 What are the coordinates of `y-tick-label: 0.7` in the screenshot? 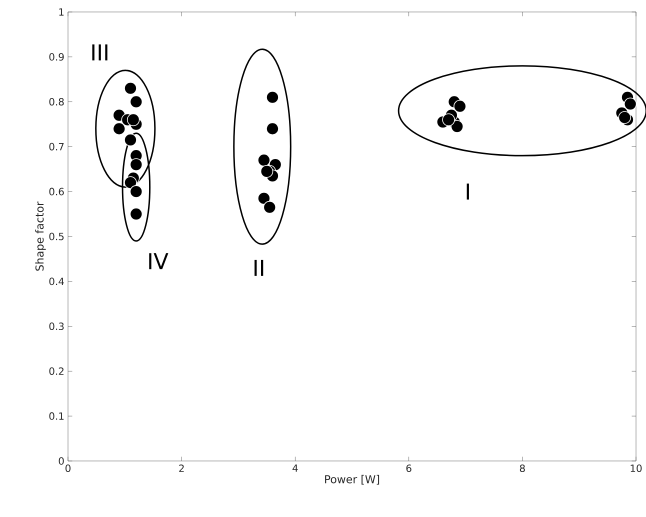 It's located at (56, 146).